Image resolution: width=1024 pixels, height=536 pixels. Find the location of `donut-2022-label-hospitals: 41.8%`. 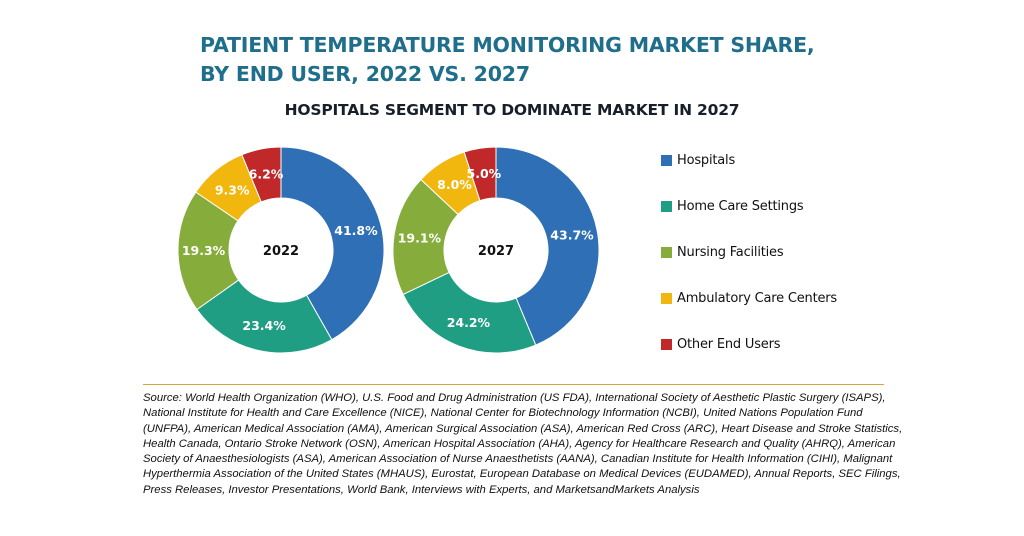

donut-2022-label-hospitals: 41.8% is located at coordinates (356, 230).